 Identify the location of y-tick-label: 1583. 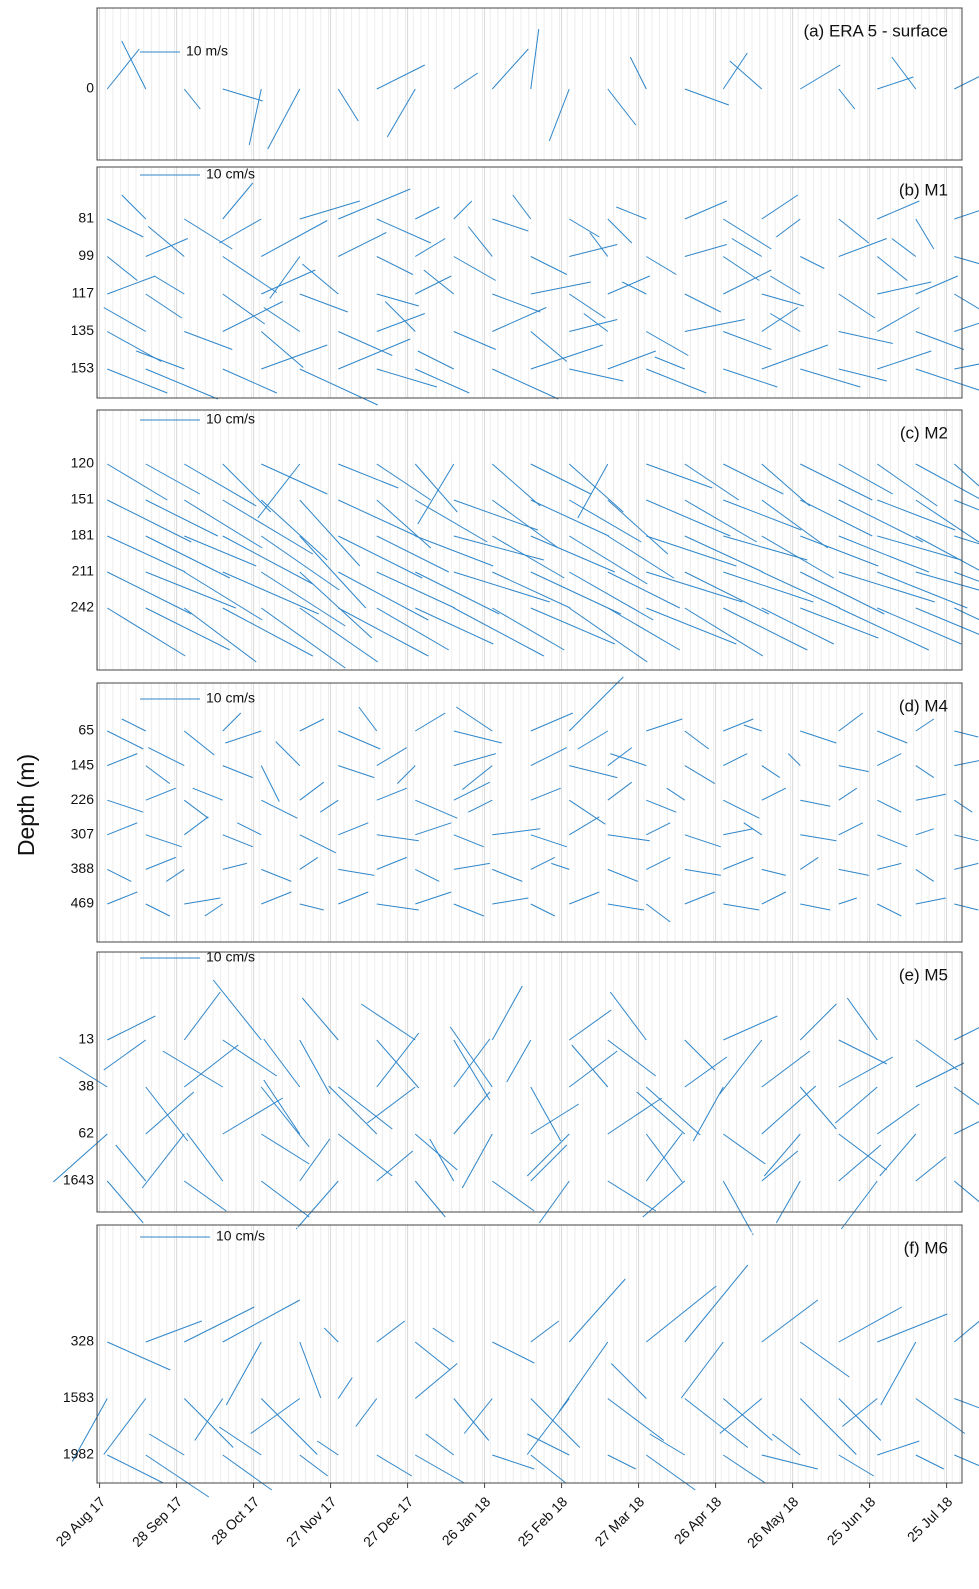
(78, 1397).